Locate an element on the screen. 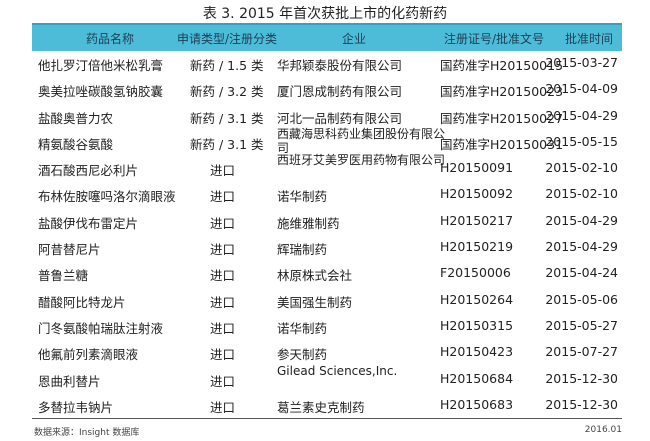 The height and width of the screenshot is (441, 650). cell-drug-name: 奥美拉唑碳酸氢钠胶囊 is located at coordinates (101, 92).